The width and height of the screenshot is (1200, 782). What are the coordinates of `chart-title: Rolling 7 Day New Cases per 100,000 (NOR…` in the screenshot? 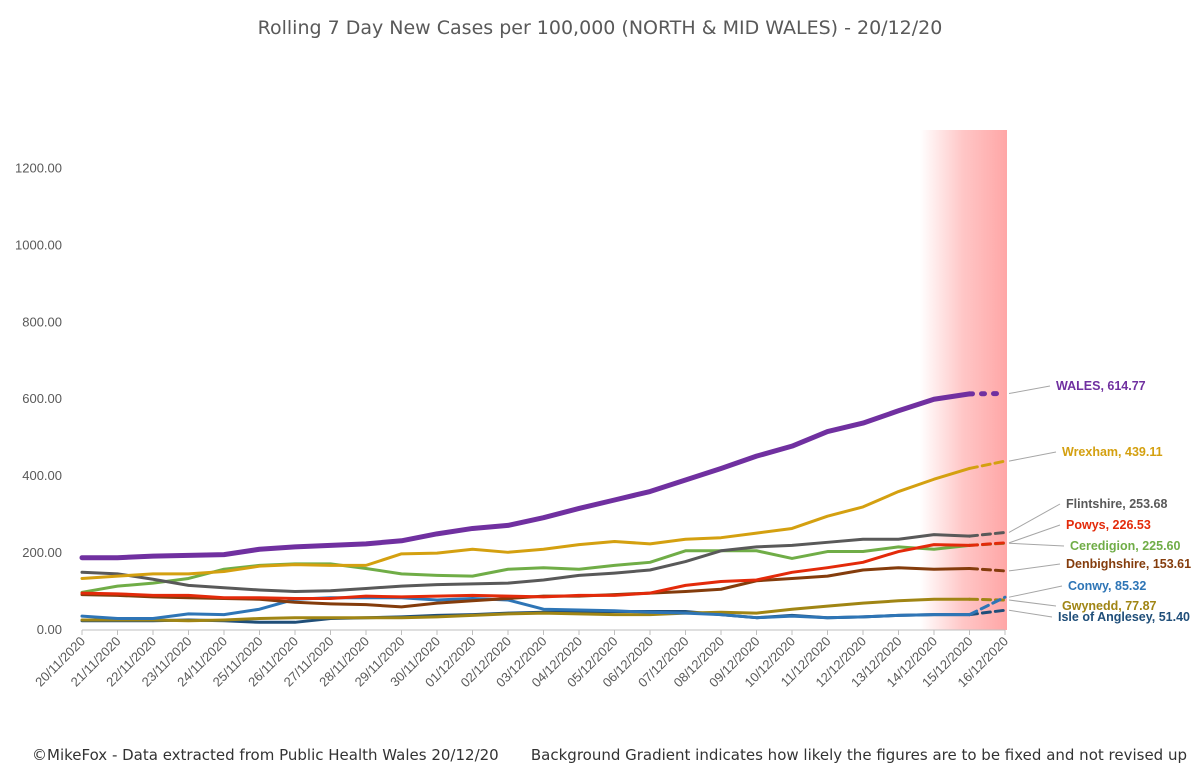 It's located at (600, 28).